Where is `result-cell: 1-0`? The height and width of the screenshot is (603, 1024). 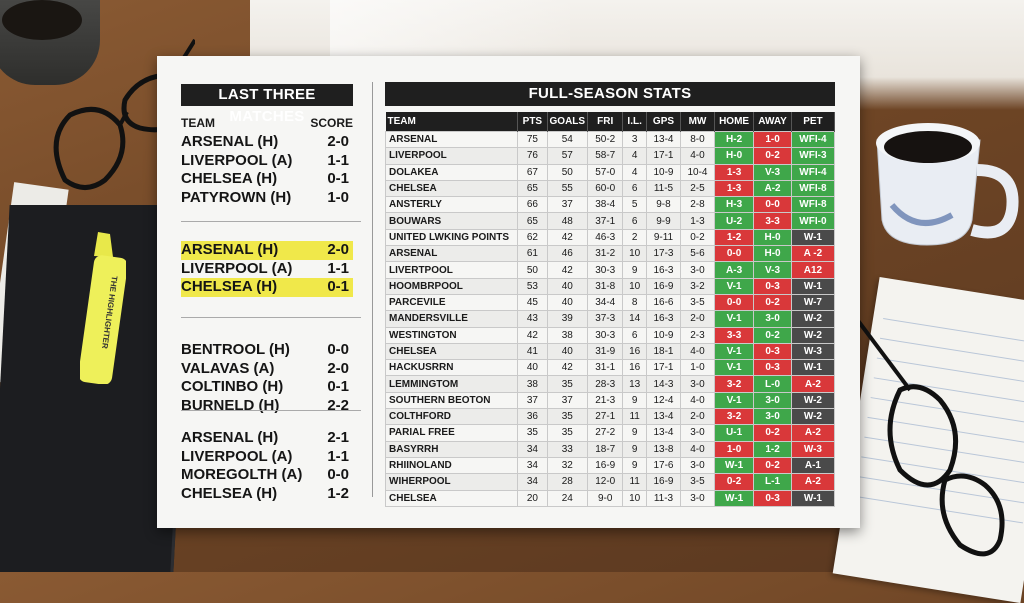
result-cell: 1-0 is located at coordinates (734, 449).